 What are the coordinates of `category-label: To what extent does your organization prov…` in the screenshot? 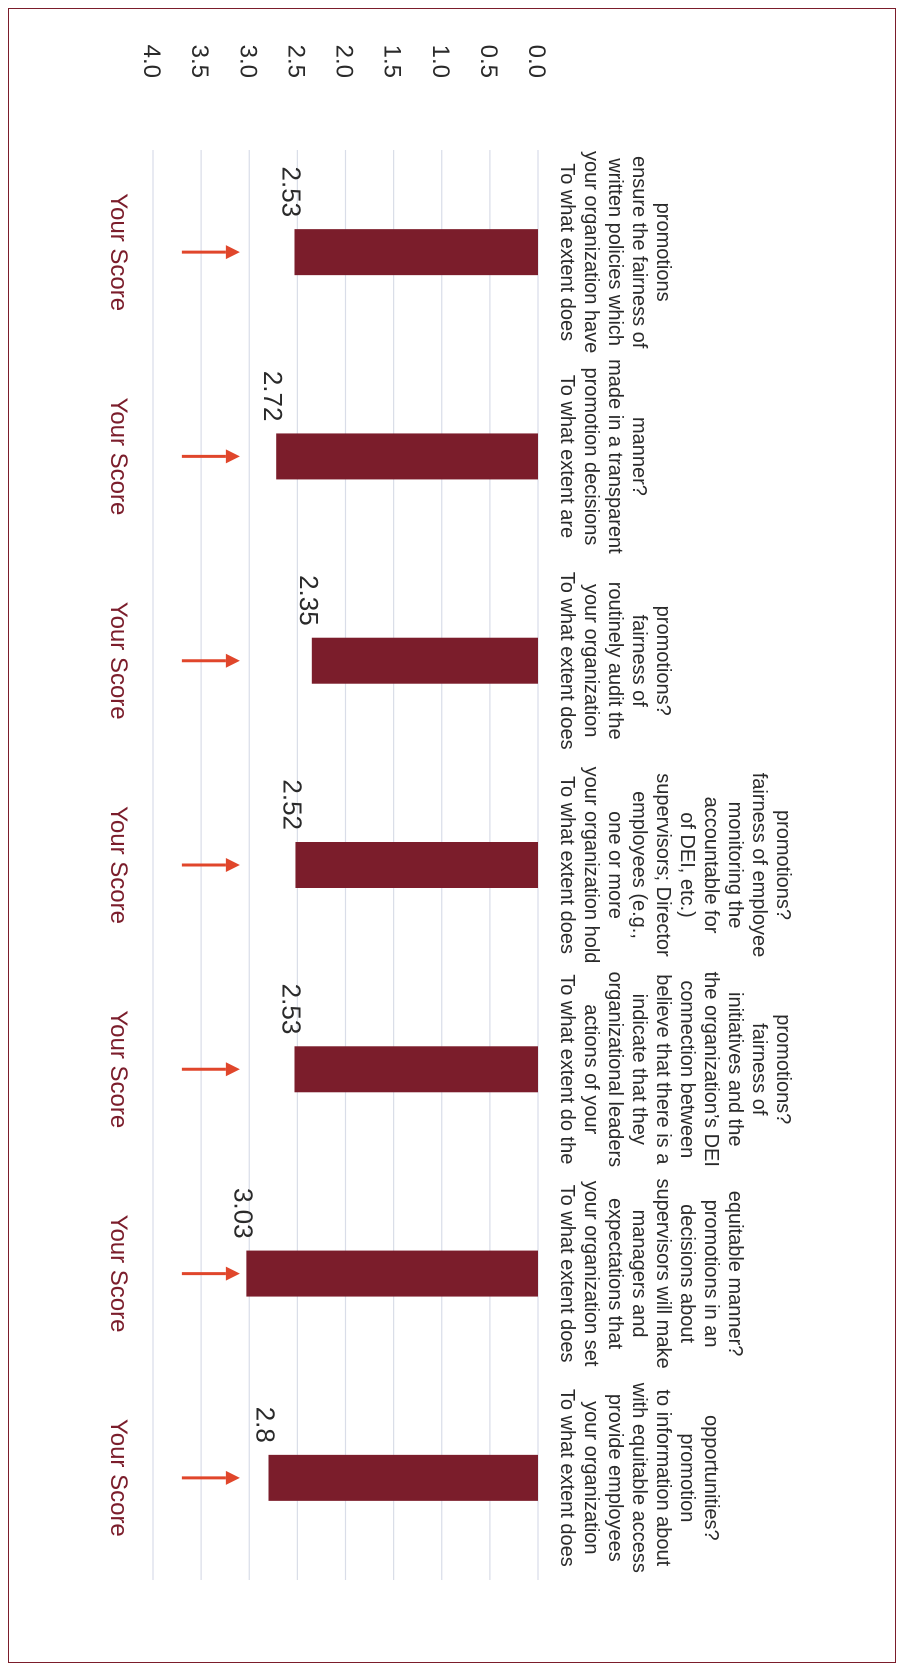 It's located at (639, 1477).